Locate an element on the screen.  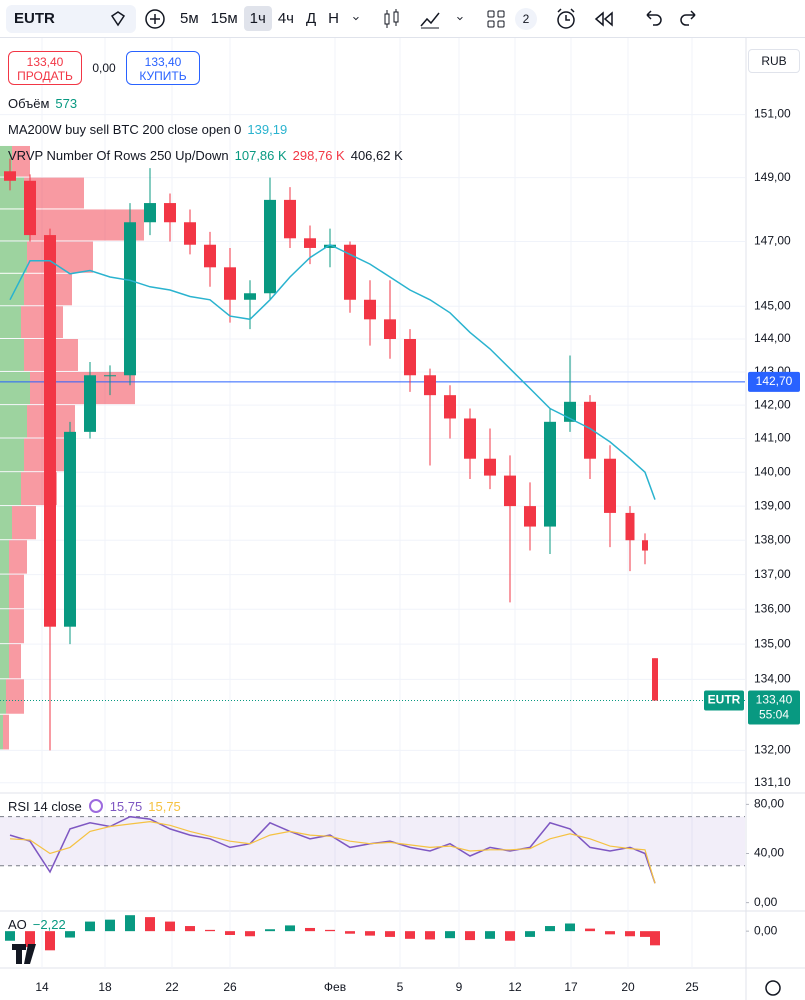
add-symbol-icon is located at coordinates (155, 19).